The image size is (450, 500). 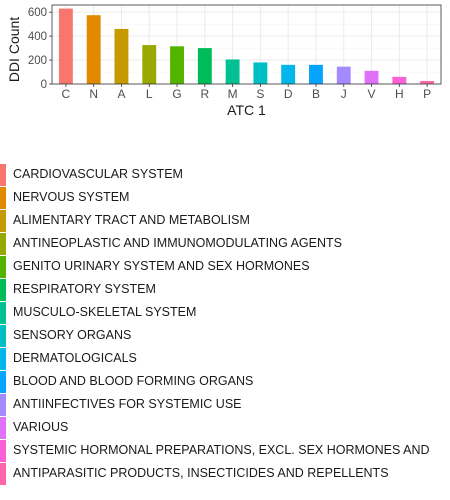 What do you see at coordinates (260, 94) in the screenshot?
I see `x-tick-label-S: S` at bounding box center [260, 94].